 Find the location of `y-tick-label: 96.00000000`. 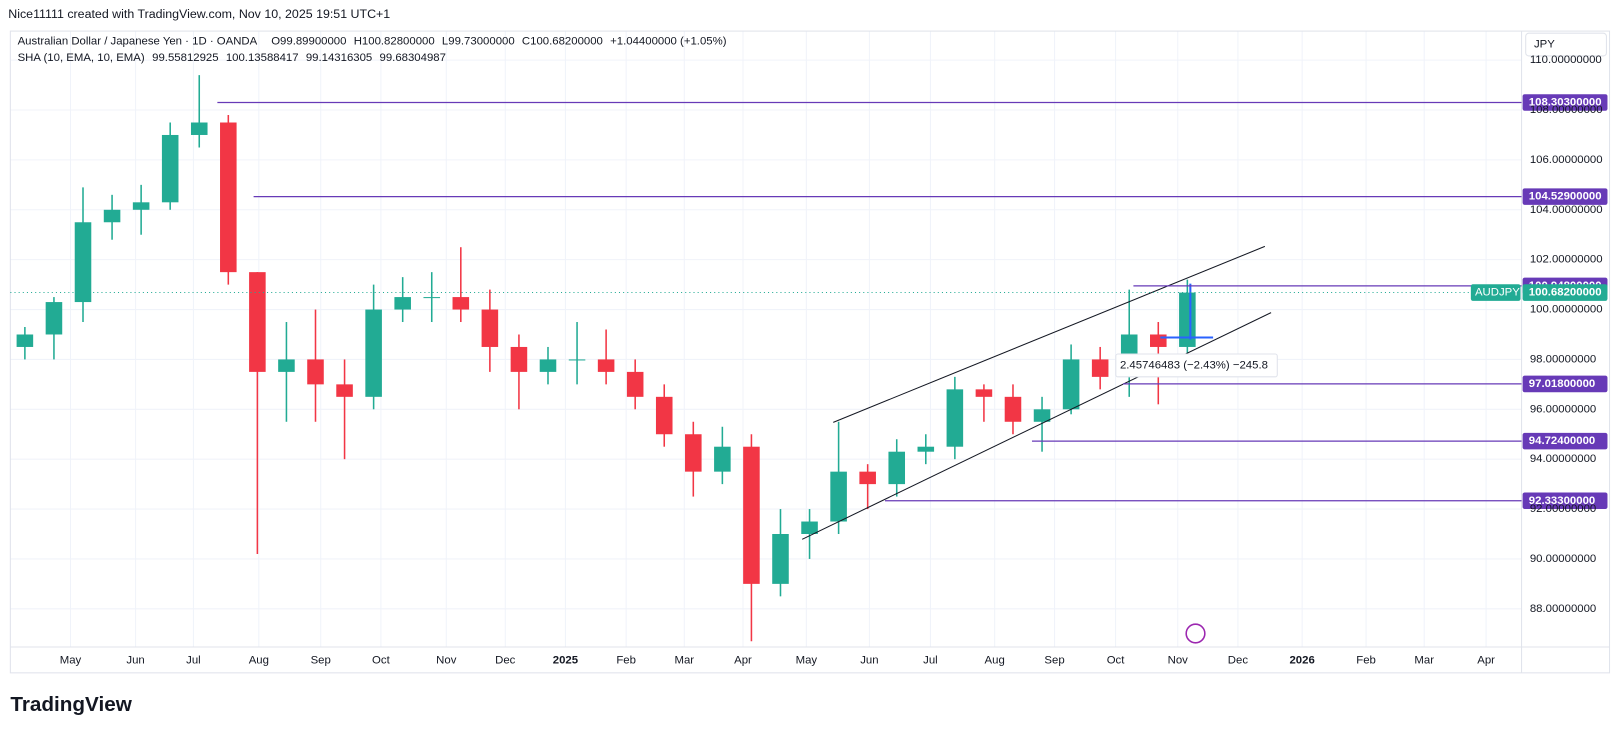

y-tick-label: 96.00000000 is located at coordinates (1563, 409).